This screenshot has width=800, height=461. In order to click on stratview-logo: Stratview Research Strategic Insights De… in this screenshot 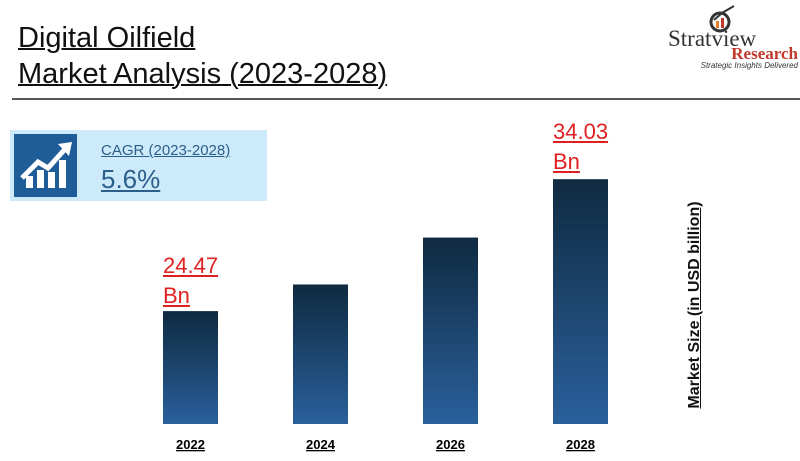, I will do `click(730, 37)`.